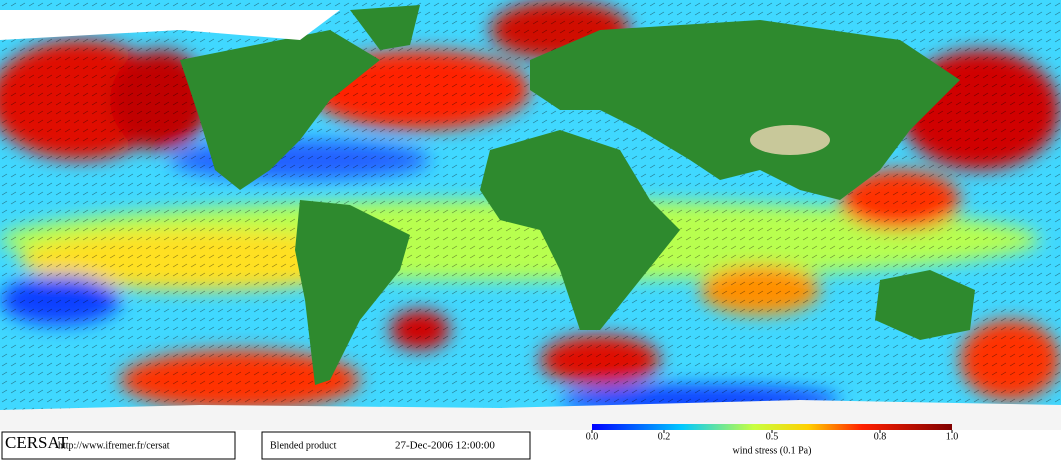  Describe the element at coordinates (952, 436) in the screenshot. I see `colorbar-tick-label: 1.0` at that location.